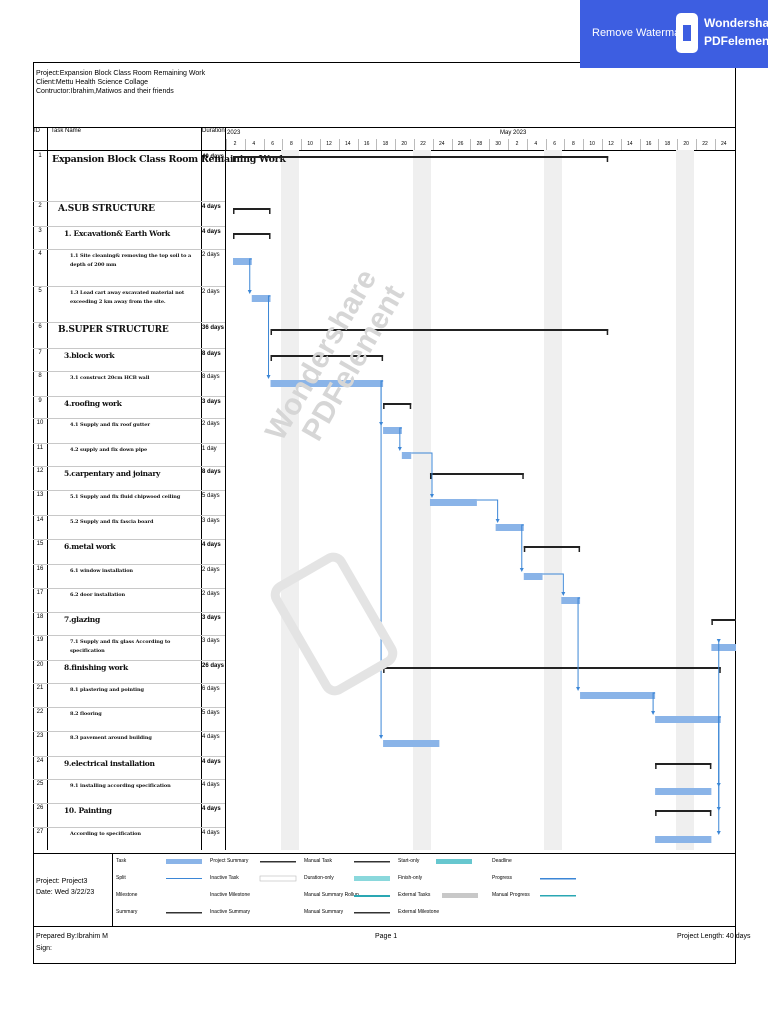  What do you see at coordinates (107, 690) in the screenshot?
I see `task-name: 8.1 plastering and pointing` at bounding box center [107, 690].